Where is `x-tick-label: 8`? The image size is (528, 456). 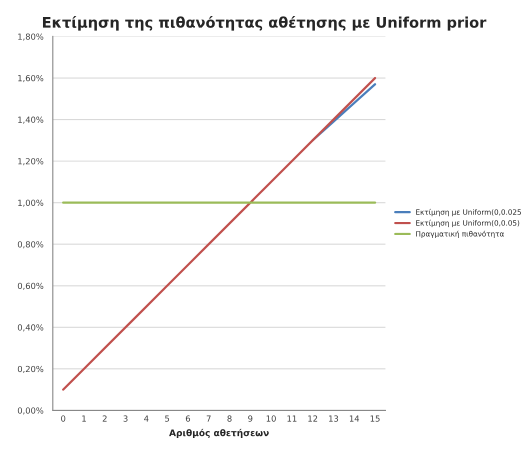
x-tick-label: 8 is located at coordinates (229, 418).